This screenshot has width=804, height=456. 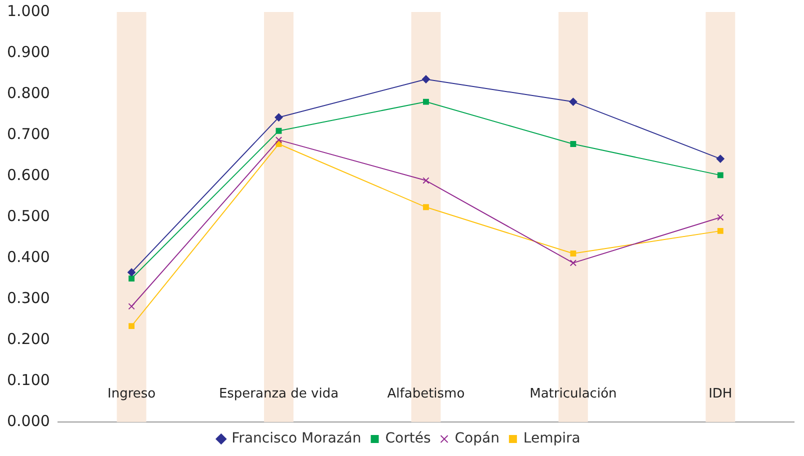 What do you see at coordinates (28, 11) in the screenshot?
I see `y-tick-label: 1.000` at bounding box center [28, 11].